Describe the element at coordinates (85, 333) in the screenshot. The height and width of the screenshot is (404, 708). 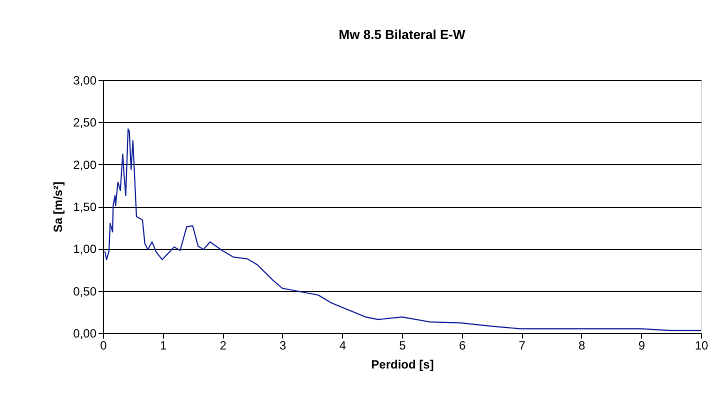
I see `y-tick-label: 0,00` at that location.